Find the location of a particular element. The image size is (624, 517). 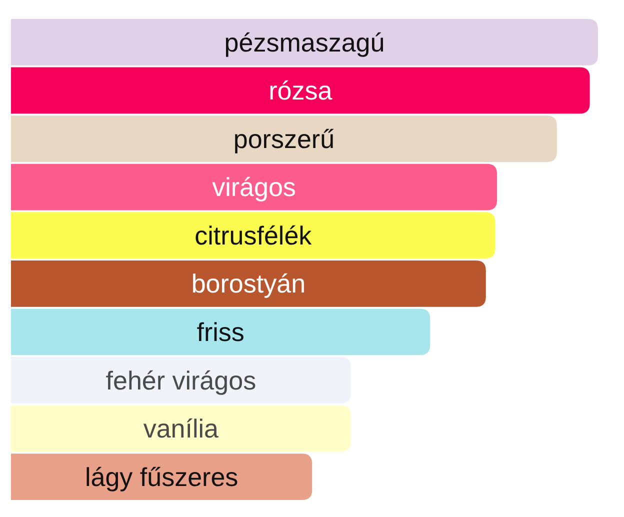

y-tick-label: citrusfélék is located at coordinates (253, 235).